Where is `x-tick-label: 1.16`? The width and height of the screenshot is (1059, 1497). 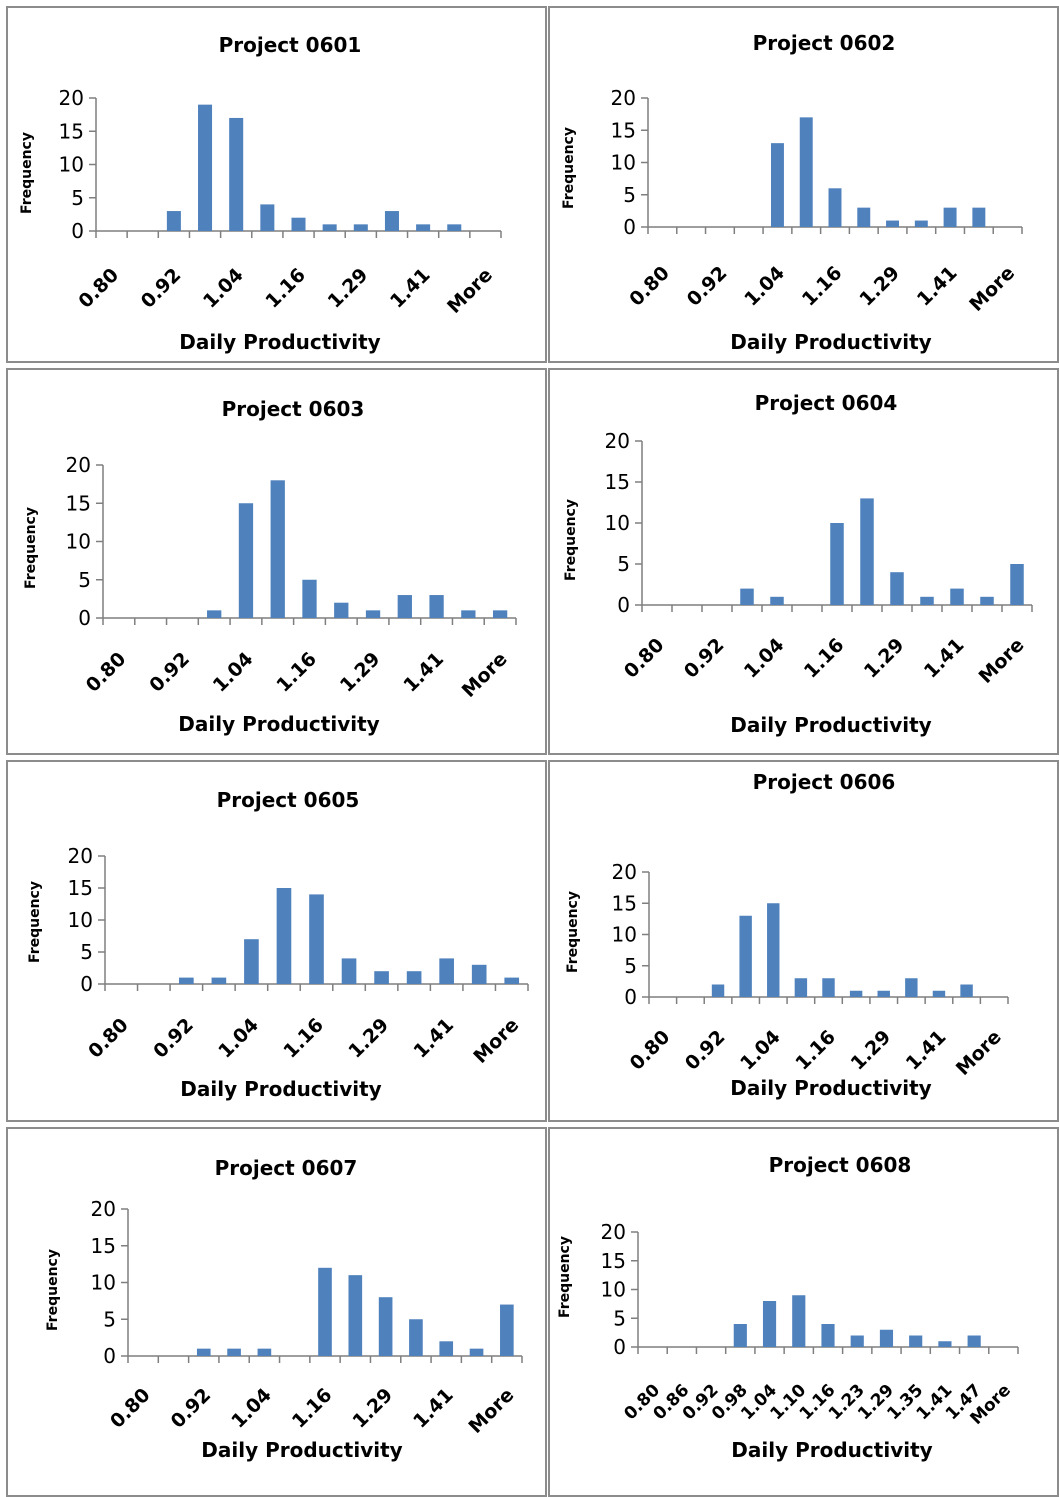 x-tick-label: 1.16 is located at coordinates (822, 286).